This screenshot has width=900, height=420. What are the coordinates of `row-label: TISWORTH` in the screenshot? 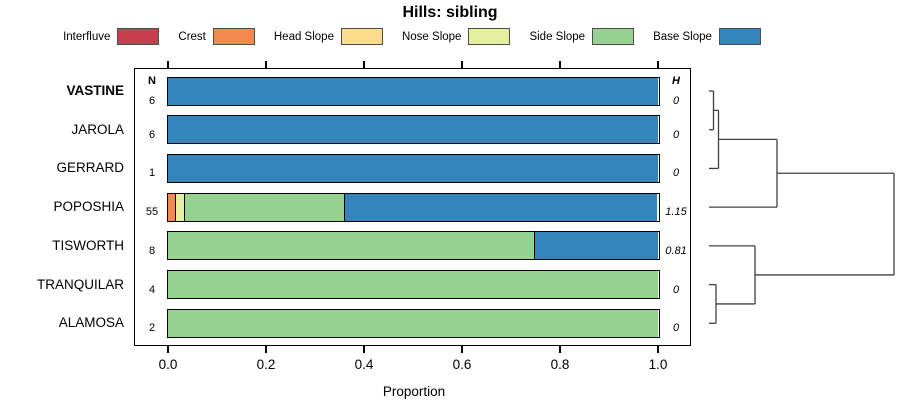 It's located at (88, 245).